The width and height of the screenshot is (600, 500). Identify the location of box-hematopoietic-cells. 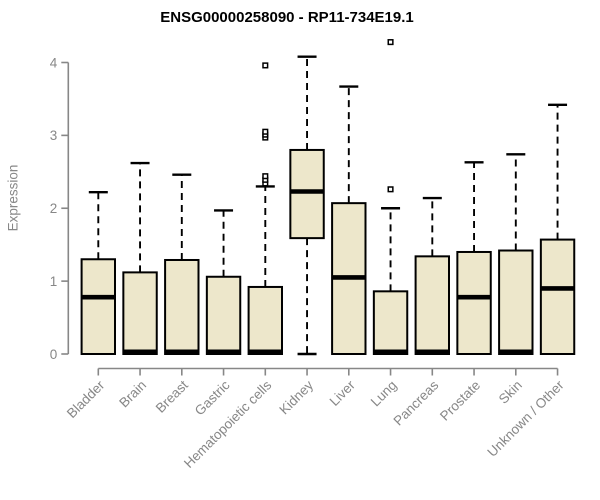
(265, 320).